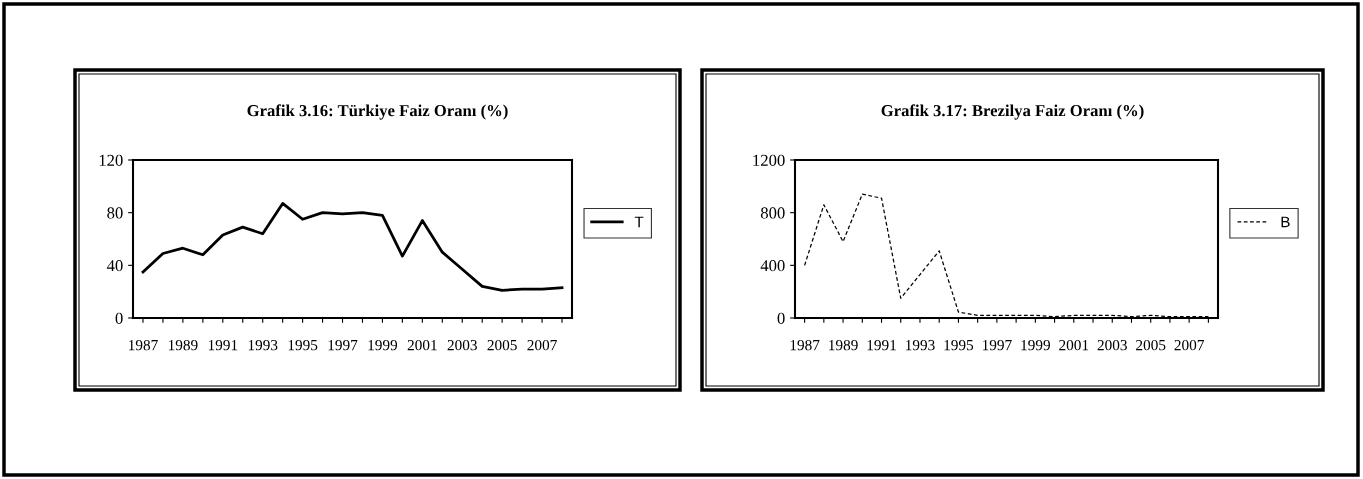 This screenshot has height=479, width=1363. I want to click on legend-label: B, so click(1285, 222).